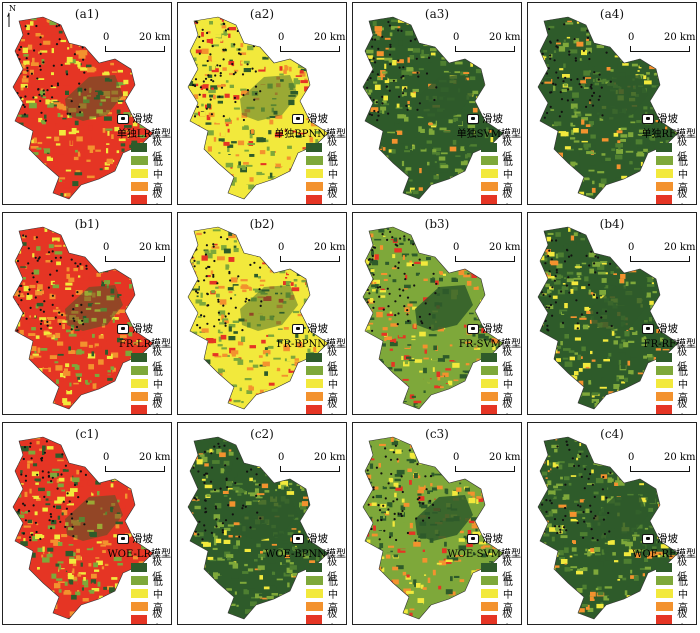  I want to click on low-zone, so click(444, 308).